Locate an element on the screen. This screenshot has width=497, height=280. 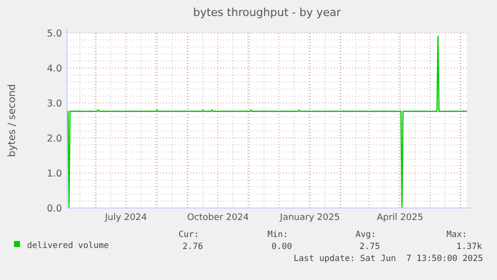
text: Last update: Sat Jun 7 13:50:00 2025 is located at coordinates (388, 259).